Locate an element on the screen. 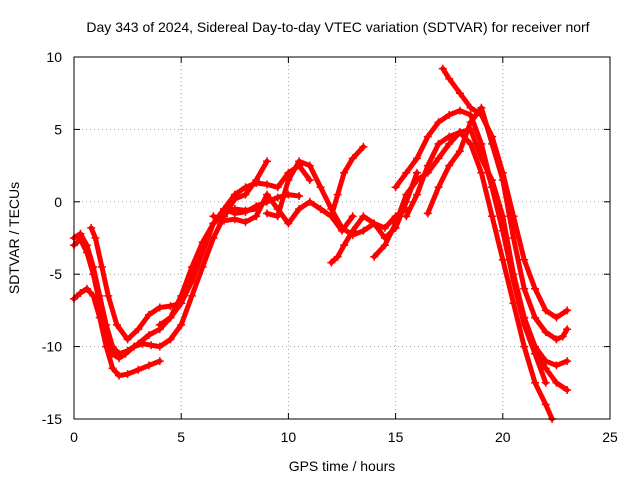 The height and width of the screenshot is (480, 640). y-tick-label: 0 is located at coordinates (58, 202).